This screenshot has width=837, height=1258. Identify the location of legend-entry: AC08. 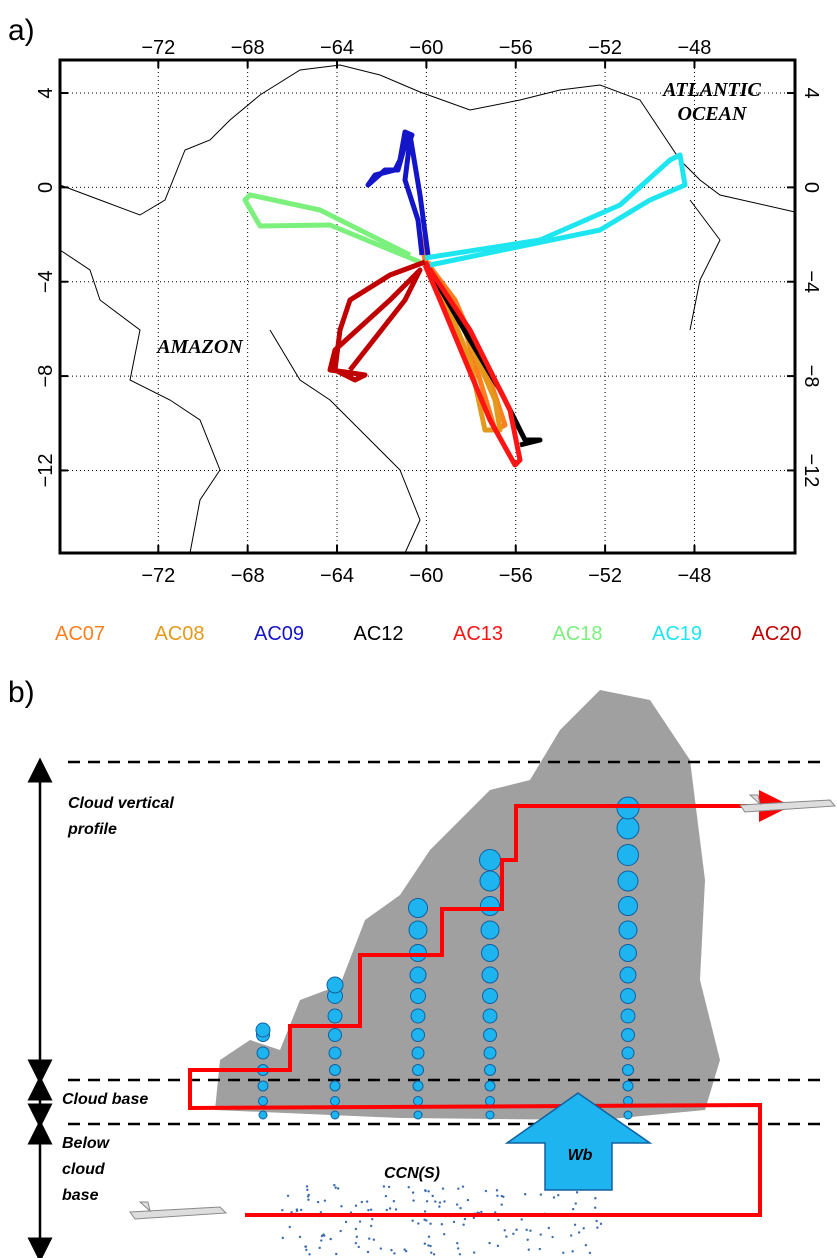
(179, 634).